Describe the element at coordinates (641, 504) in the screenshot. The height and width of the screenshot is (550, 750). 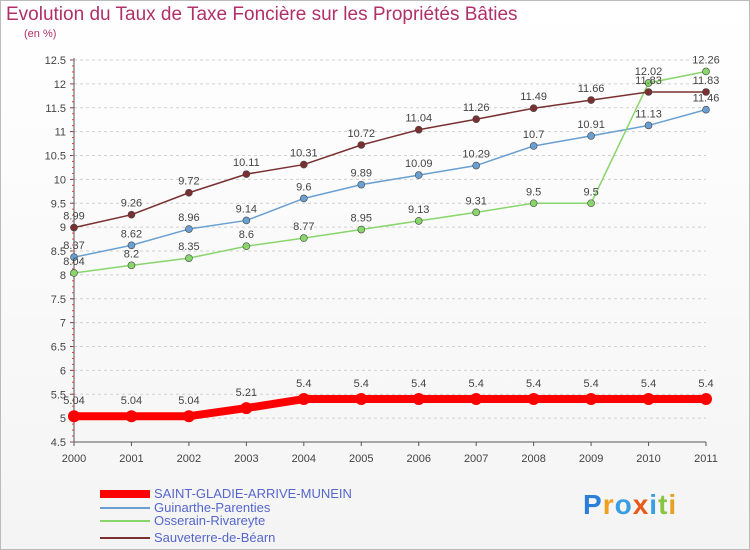
I see `logo-letter: x` at that location.